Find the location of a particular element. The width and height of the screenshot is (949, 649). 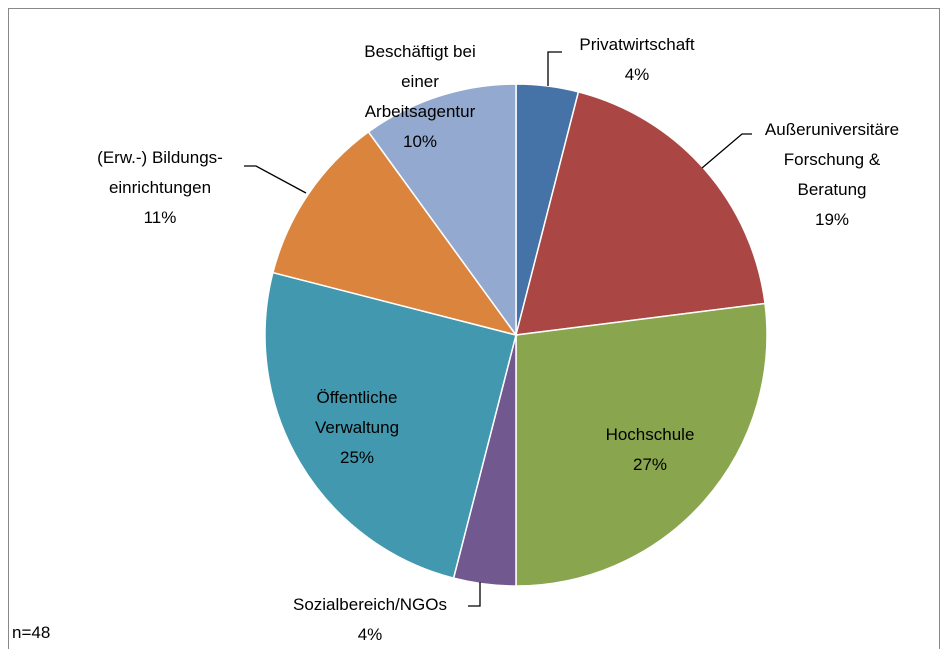

slice-label: (Erw.-) Bildungs-einrichtungen 11% is located at coordinates (160, 188).